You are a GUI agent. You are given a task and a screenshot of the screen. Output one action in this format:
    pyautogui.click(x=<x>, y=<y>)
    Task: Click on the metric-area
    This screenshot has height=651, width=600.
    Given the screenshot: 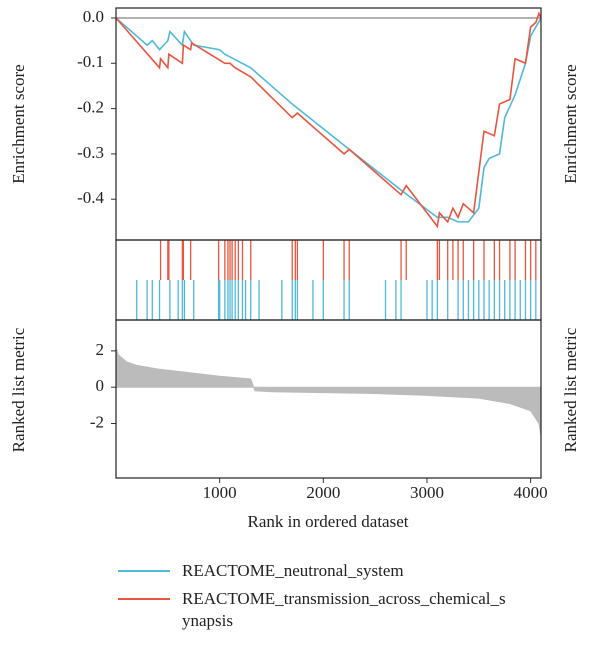 What is the action you would take?
    pyautogui.click(x=328, y=392)
    